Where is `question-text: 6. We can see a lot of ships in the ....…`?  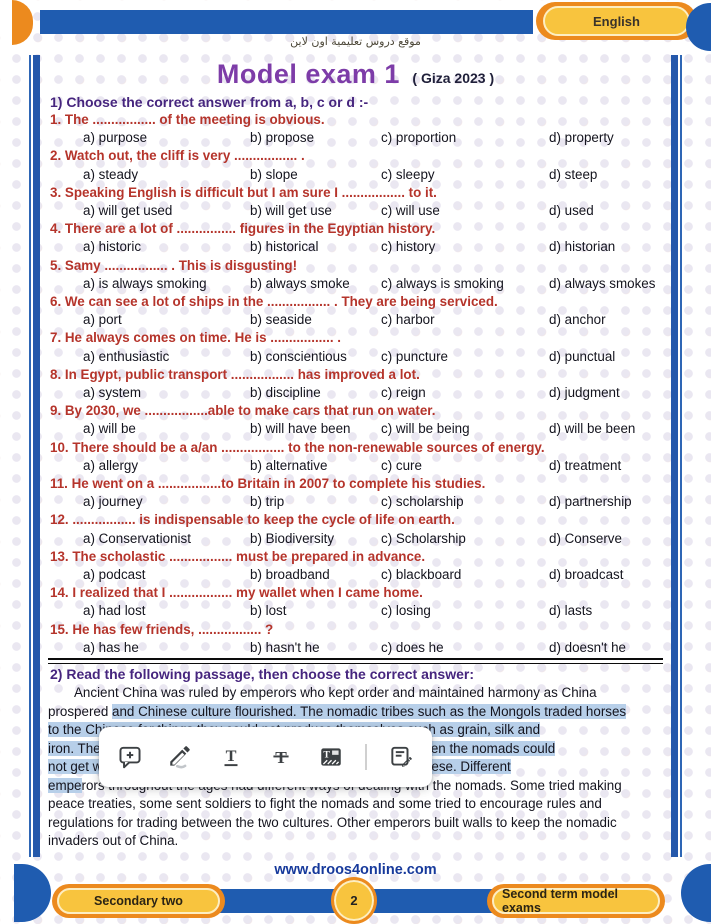
question-text: 6. We can see a lot of ships in the ....… is located at coordinates (274, 302).